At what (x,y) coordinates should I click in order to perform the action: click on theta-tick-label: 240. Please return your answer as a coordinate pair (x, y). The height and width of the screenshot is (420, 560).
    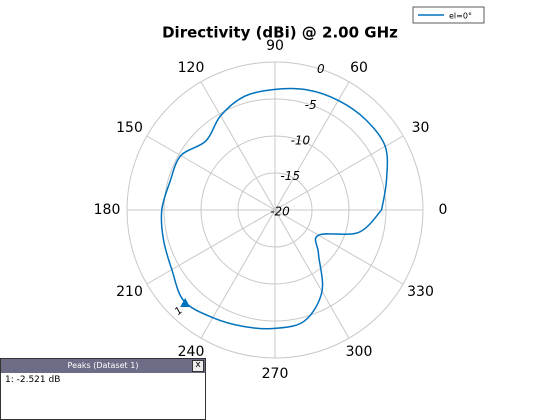
    Looking at the image, I should click on (191, 352).